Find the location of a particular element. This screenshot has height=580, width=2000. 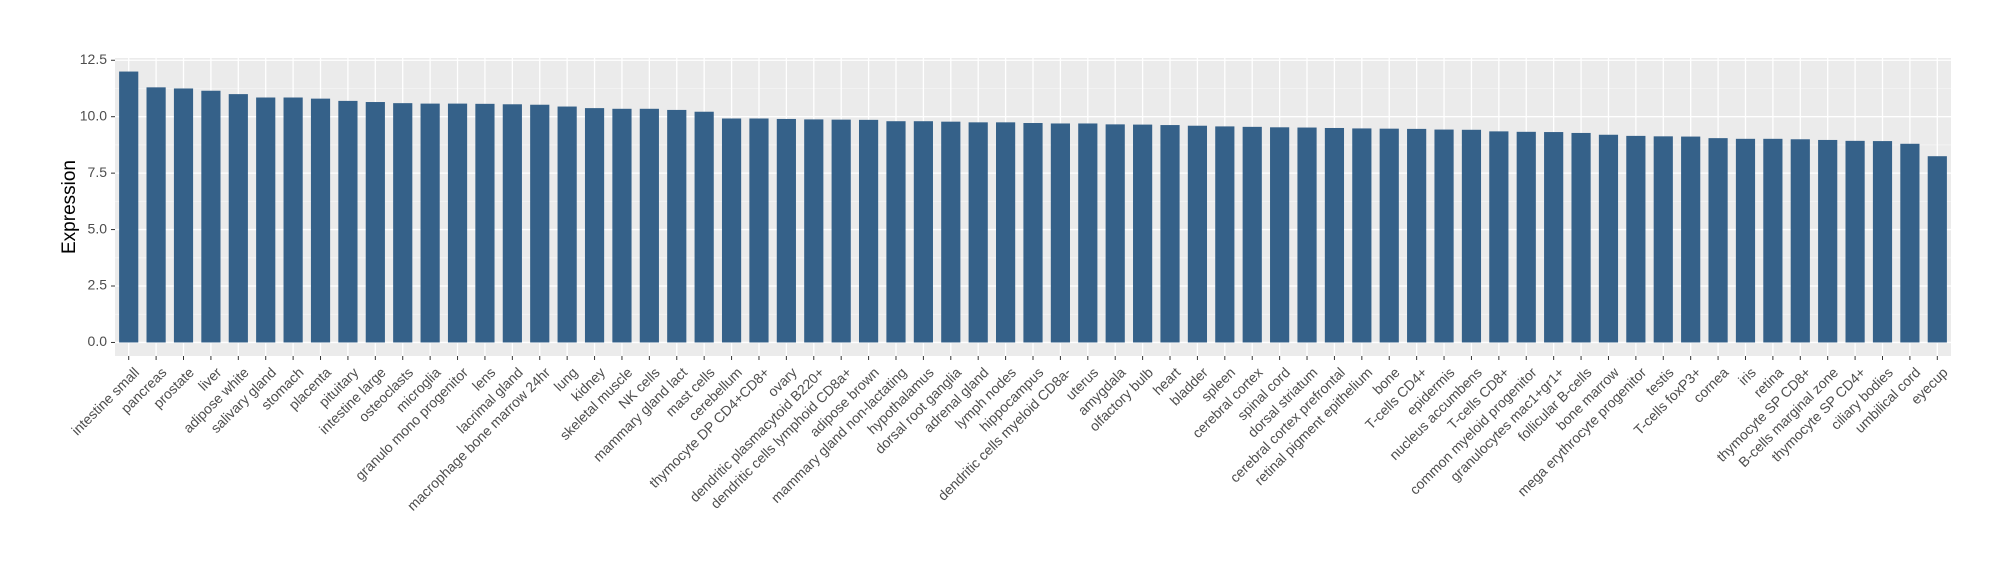

y-axis-title: Expression is located at coordinates (69, 207).